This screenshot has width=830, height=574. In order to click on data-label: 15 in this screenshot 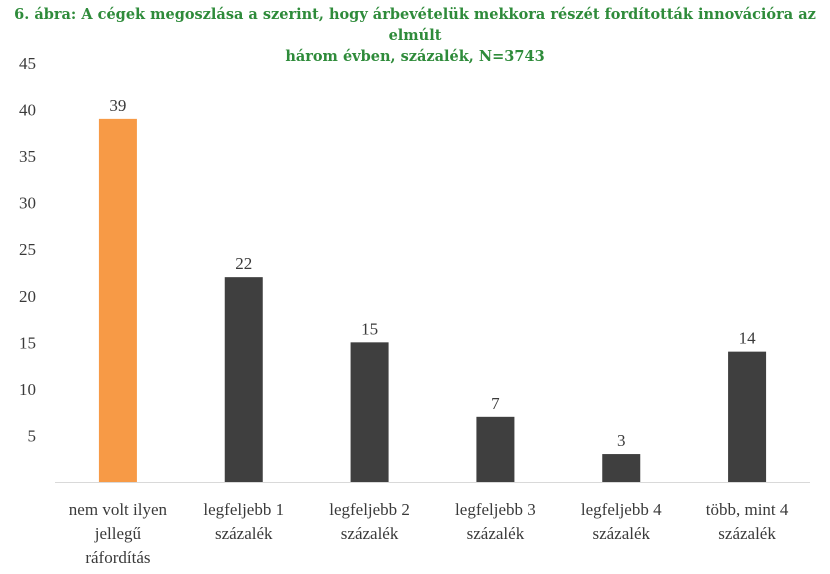, I will do `click(369, 328)`.